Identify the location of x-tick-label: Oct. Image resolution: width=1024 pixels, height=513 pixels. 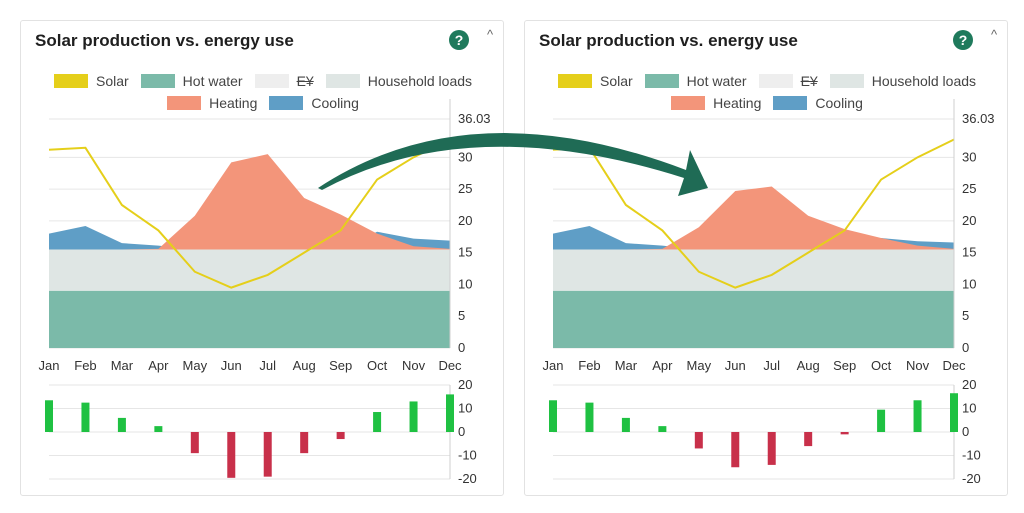
(881, 365).